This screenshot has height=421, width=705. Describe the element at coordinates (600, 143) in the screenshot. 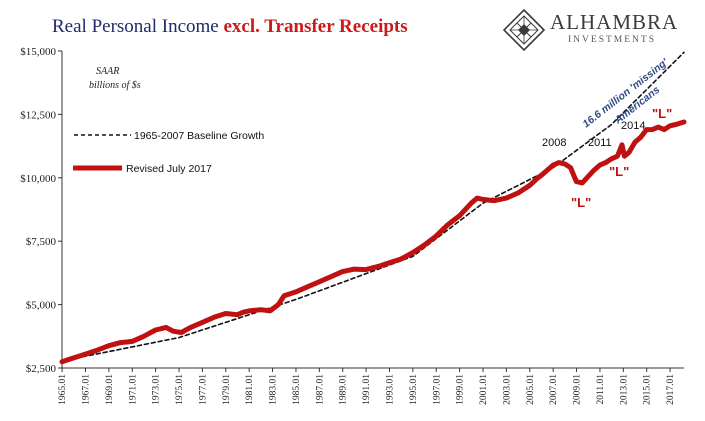

I see `annotation-2011: 2011` at that location.